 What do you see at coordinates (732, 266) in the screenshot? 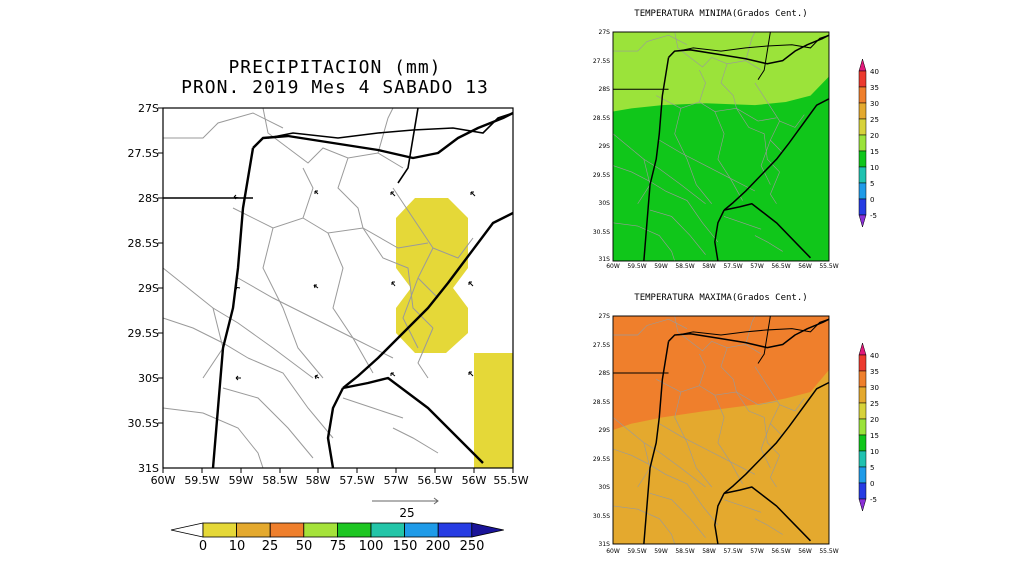
I see `tmin-lon-5: 57.5W` at bounding box center [732, 266].